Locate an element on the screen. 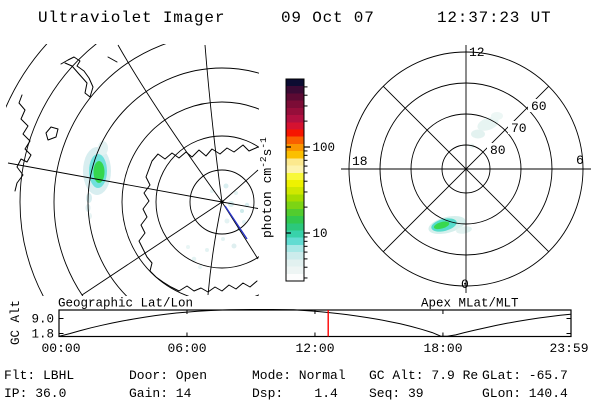 This screenshot has width=600, height=400. gc-ytick-1.8: 1.8 is located at coordinates (42, 335).